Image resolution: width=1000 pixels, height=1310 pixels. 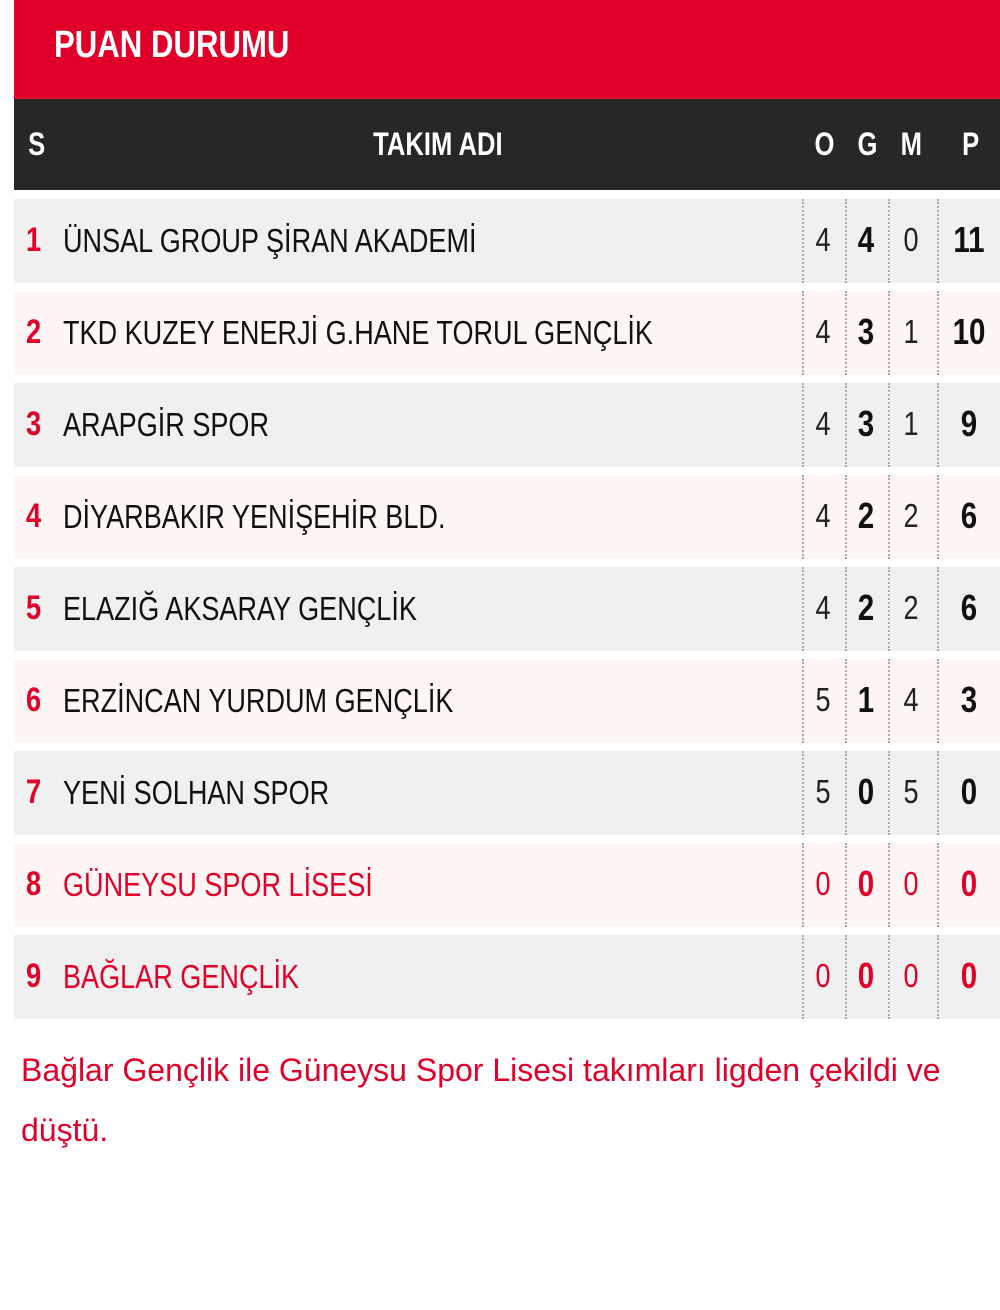 I want to click on team-name: ELAZIĞ AKSARAY GENÇLİK, so click(x=240, y=608).